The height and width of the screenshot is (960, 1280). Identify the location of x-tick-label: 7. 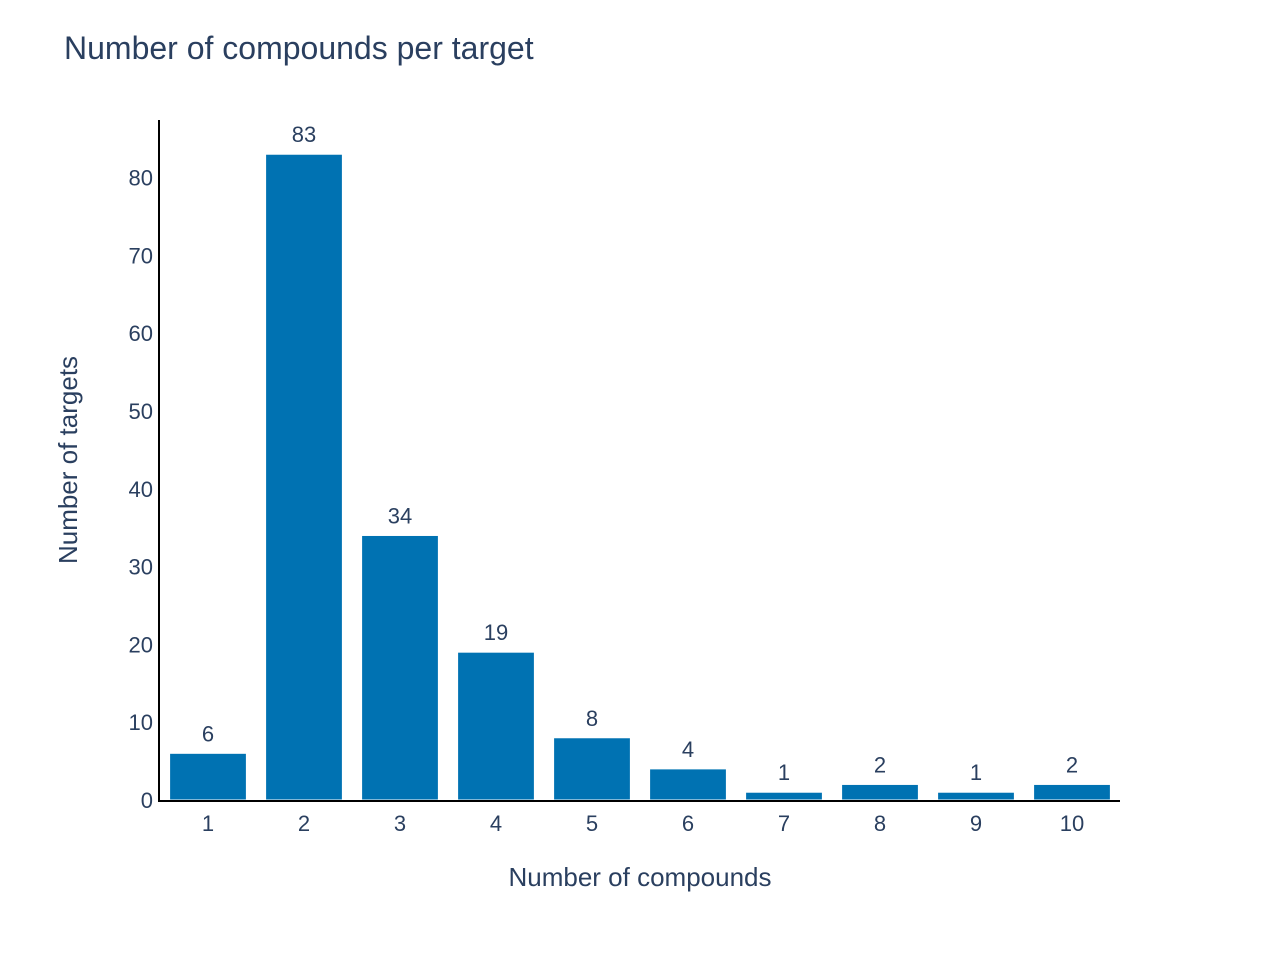
(784, 823).